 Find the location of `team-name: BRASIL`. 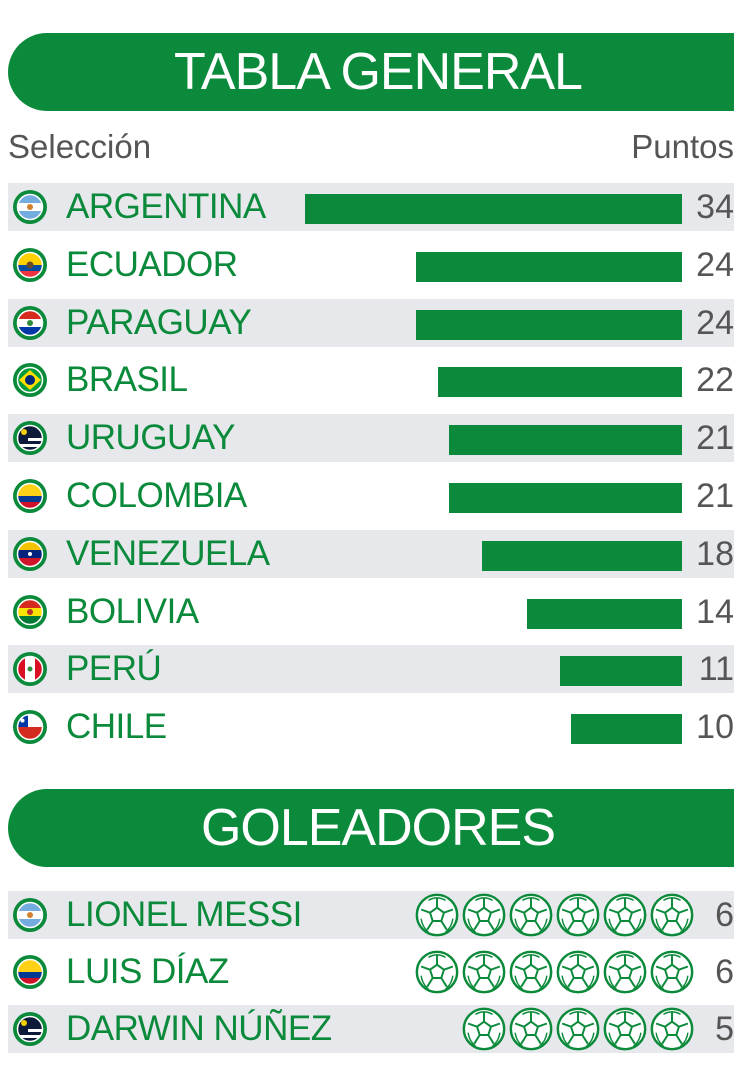

team-name: BRASIL is located at coordinates (127, 380).